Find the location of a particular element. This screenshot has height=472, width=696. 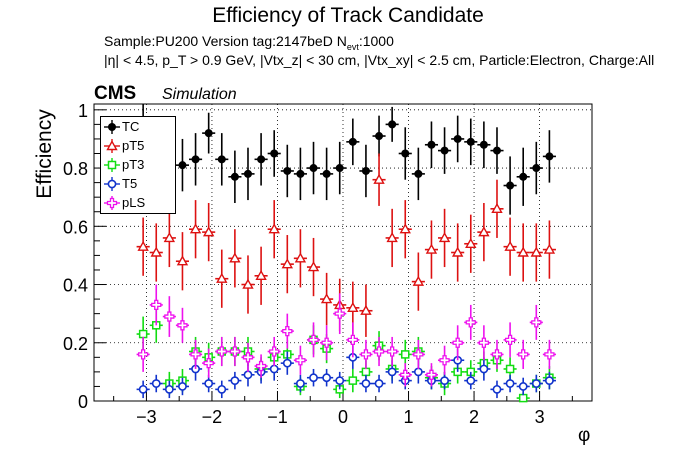

legend-marker-tc is located at coordinates (112, 127).